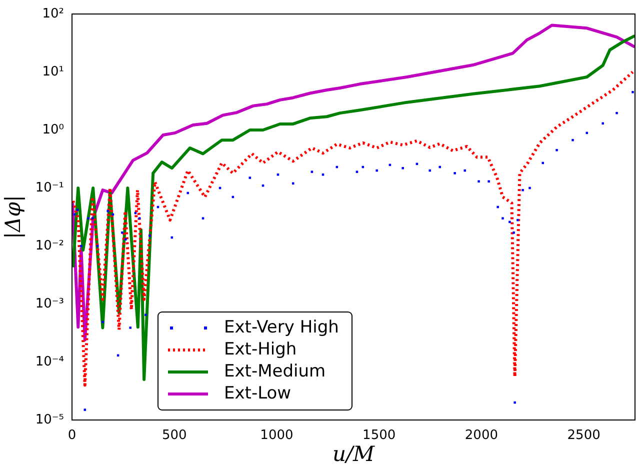  I want to click on y-tick-label: 10², so click(53, 14).